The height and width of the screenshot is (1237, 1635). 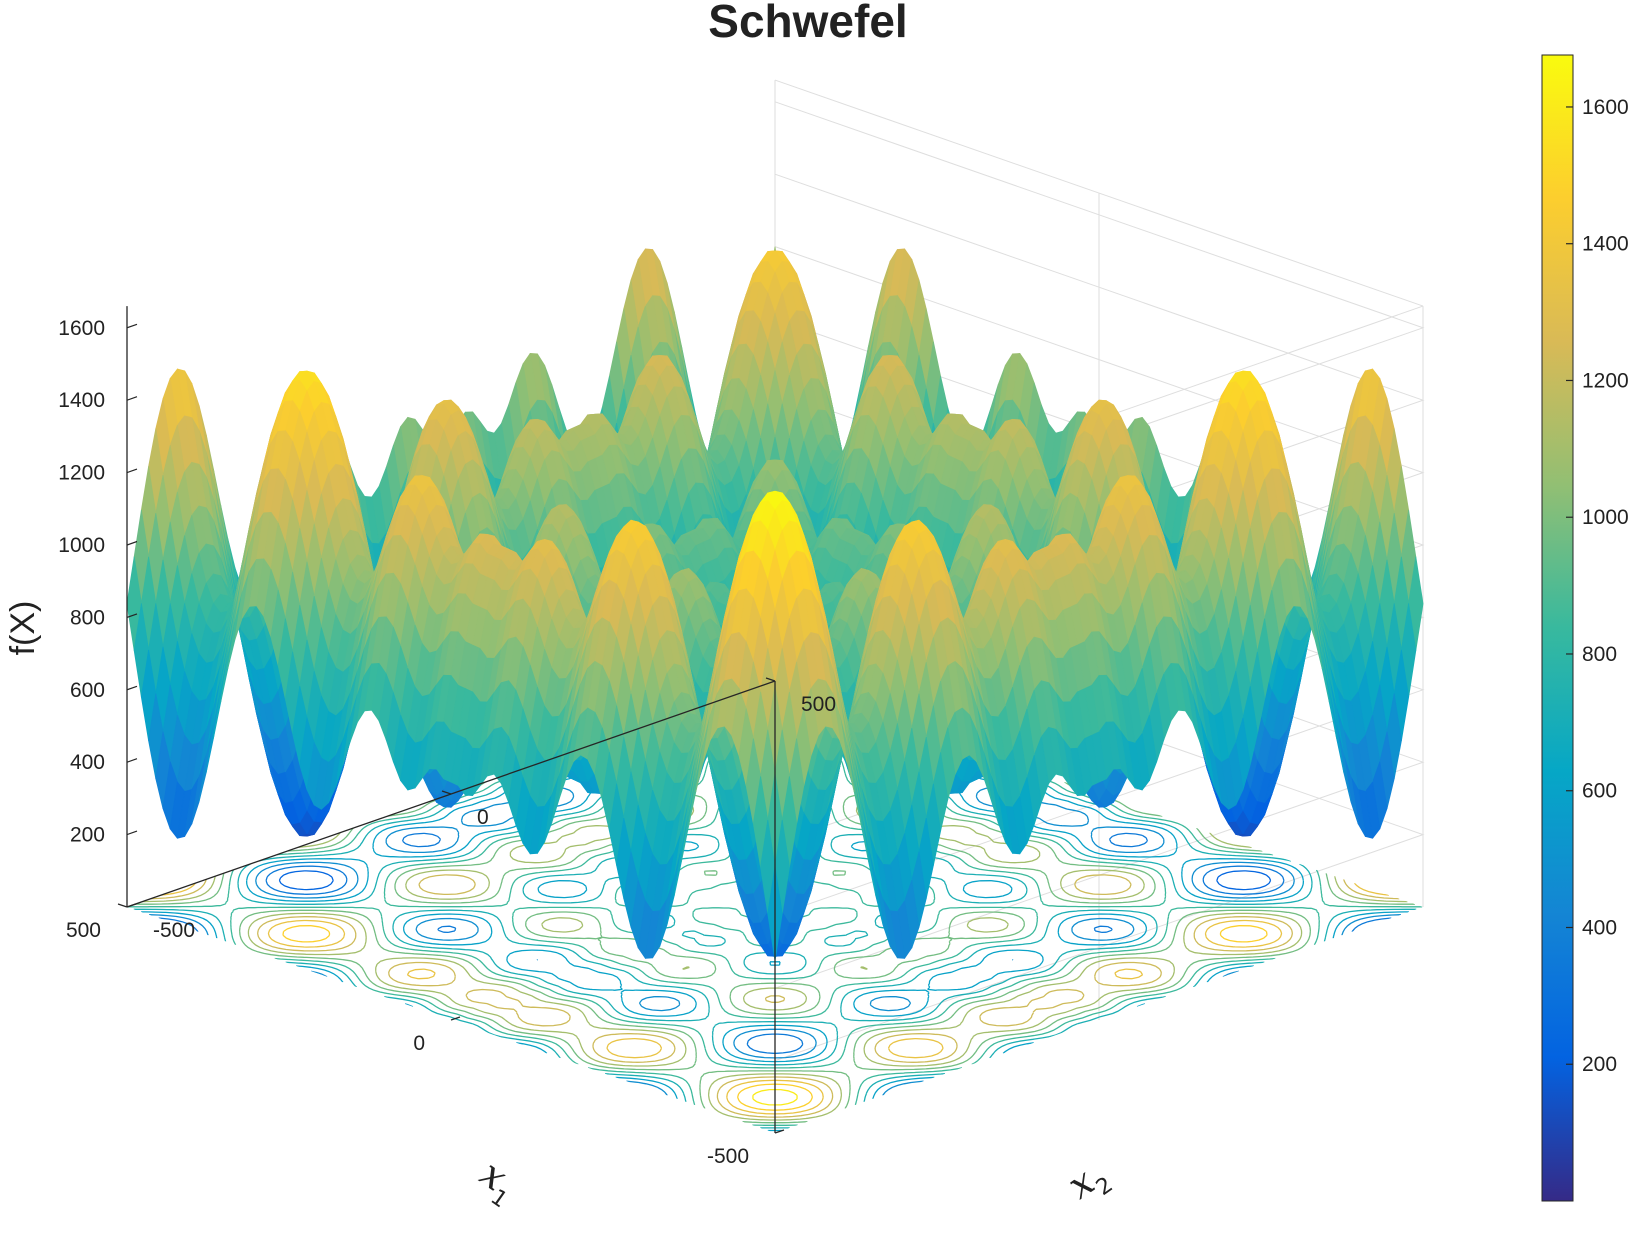 I want to click on chart-title: Schwefel, so click(x=807, y=23).